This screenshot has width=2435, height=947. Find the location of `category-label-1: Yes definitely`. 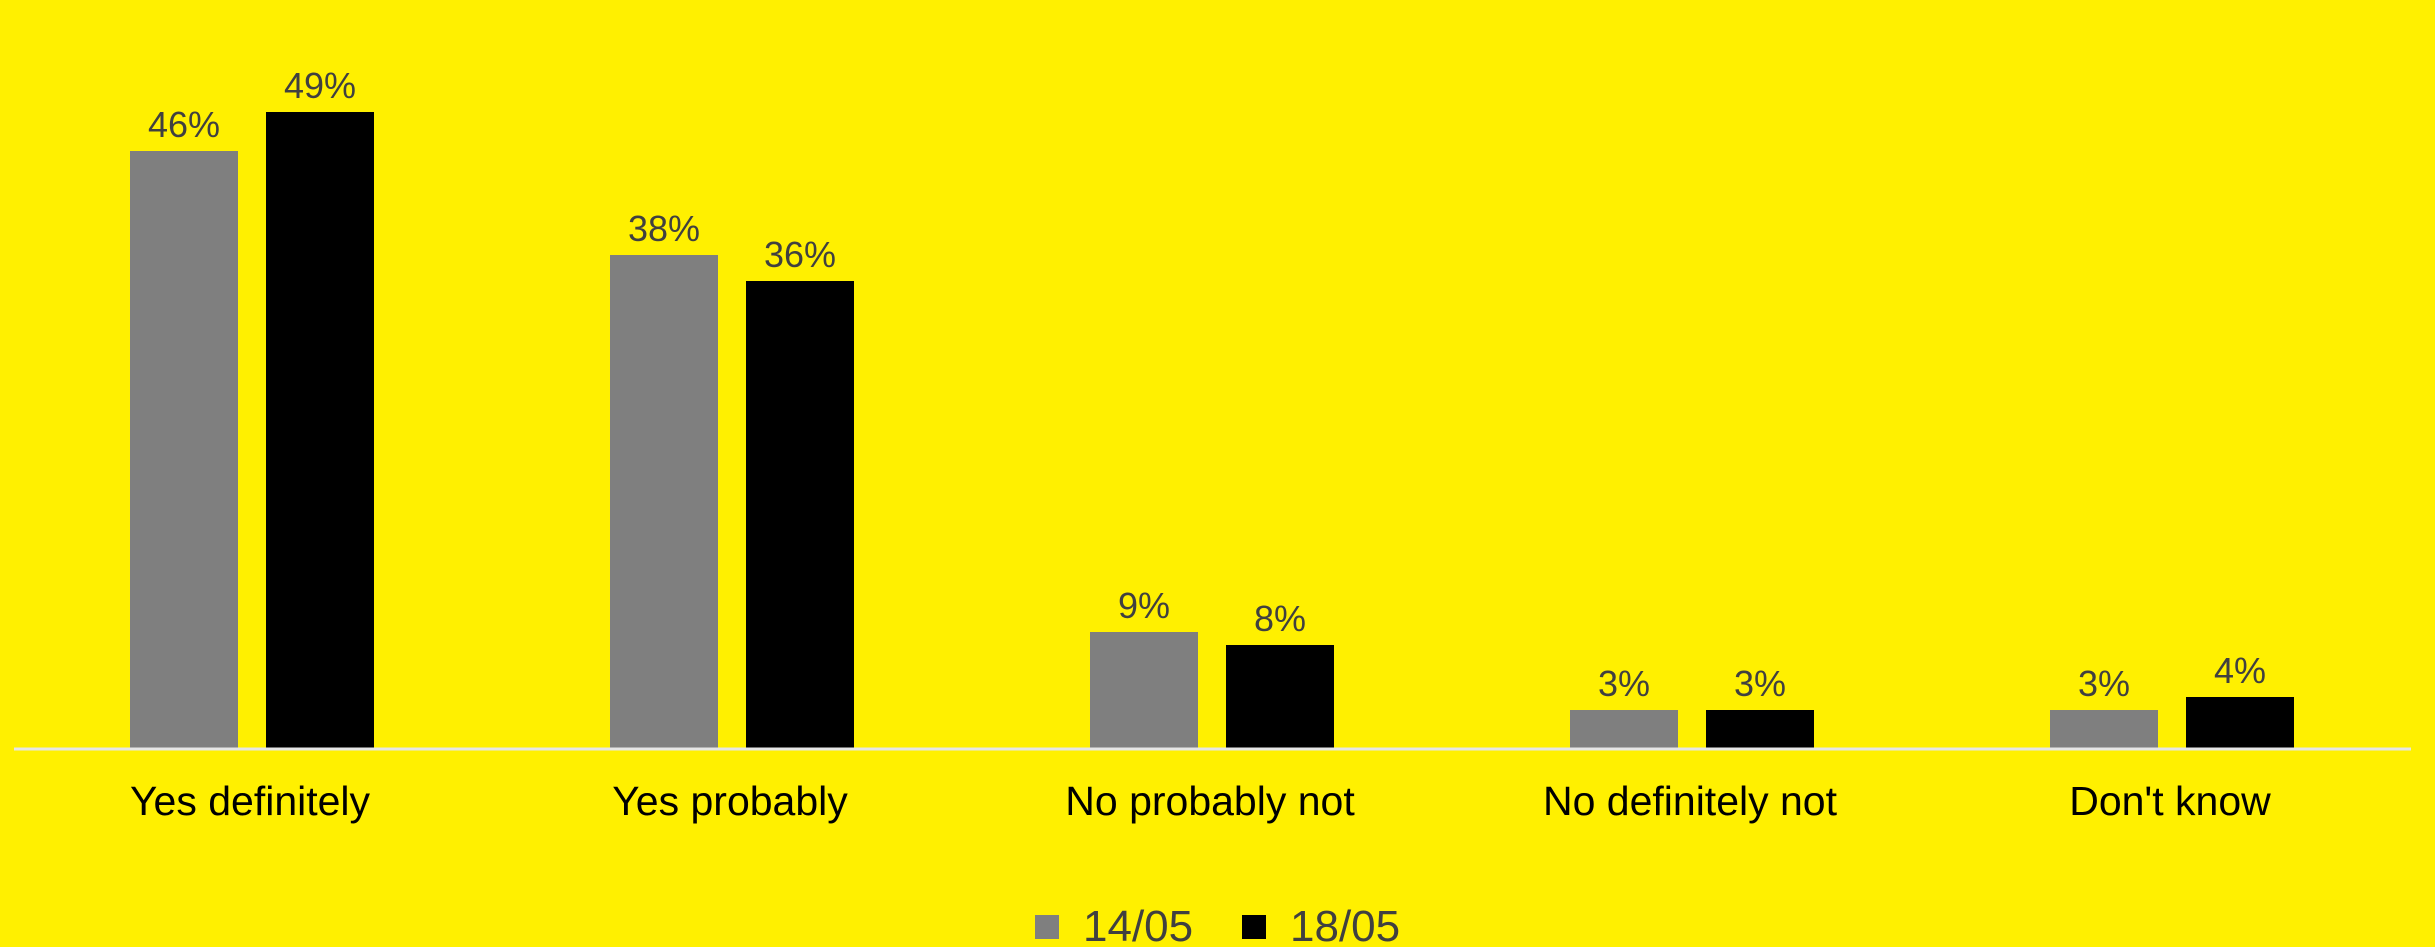

category-label-1: Yes definitely is located at coordinates (250, 801).